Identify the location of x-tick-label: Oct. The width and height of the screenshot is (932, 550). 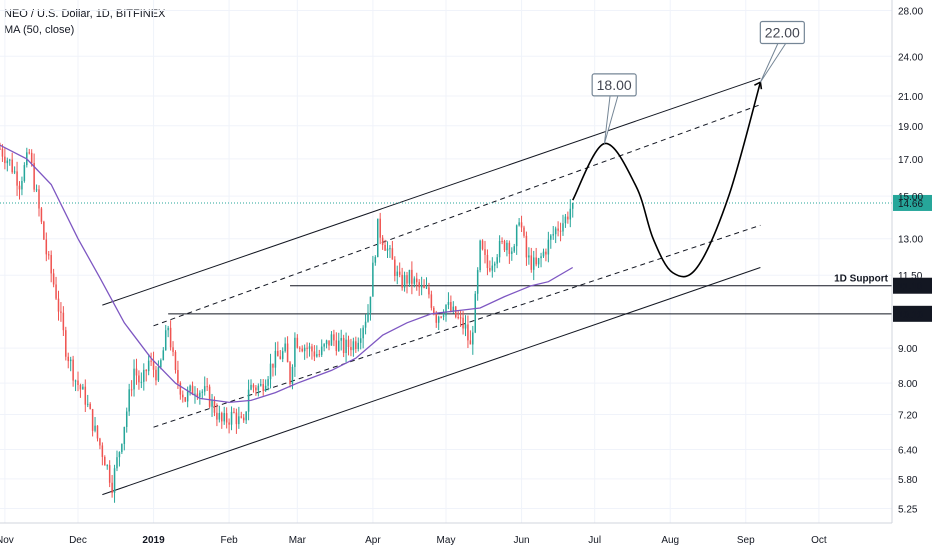
(819, 540).